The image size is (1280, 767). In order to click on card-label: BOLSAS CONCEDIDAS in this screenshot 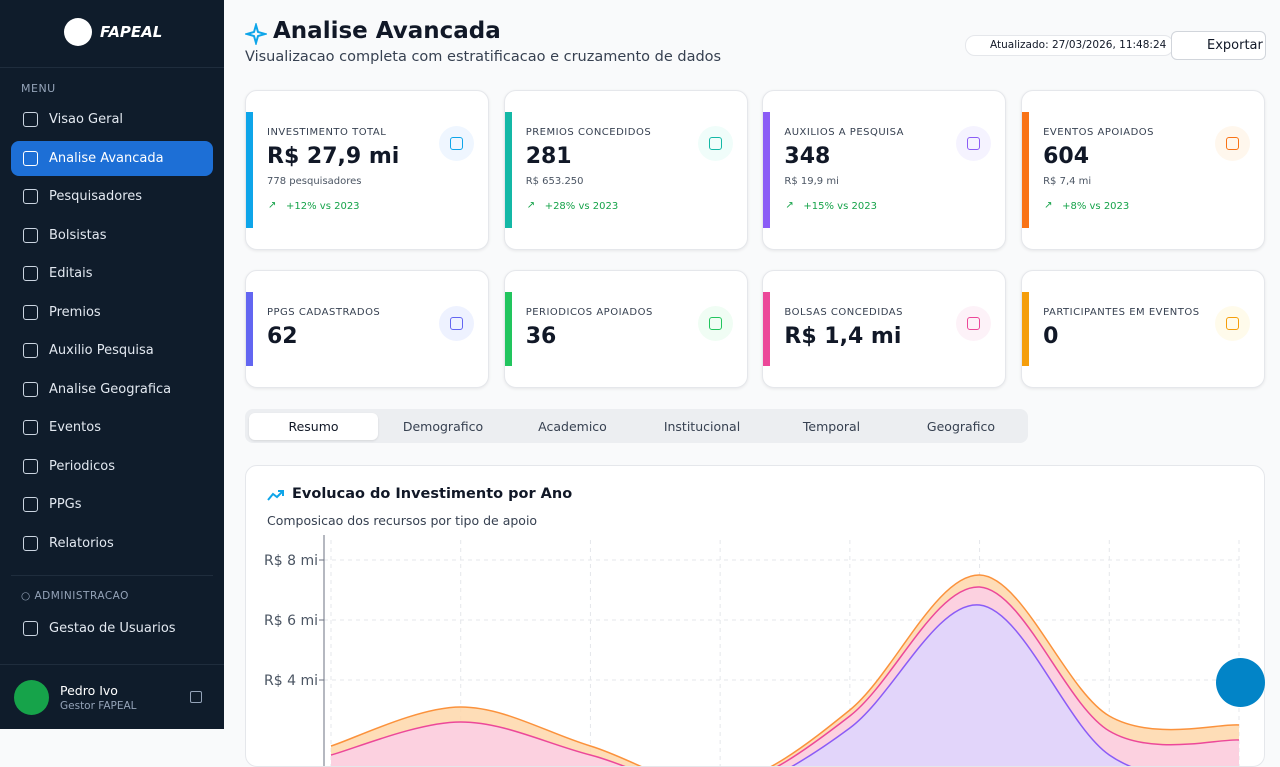, I will do `click(843, 312)`.